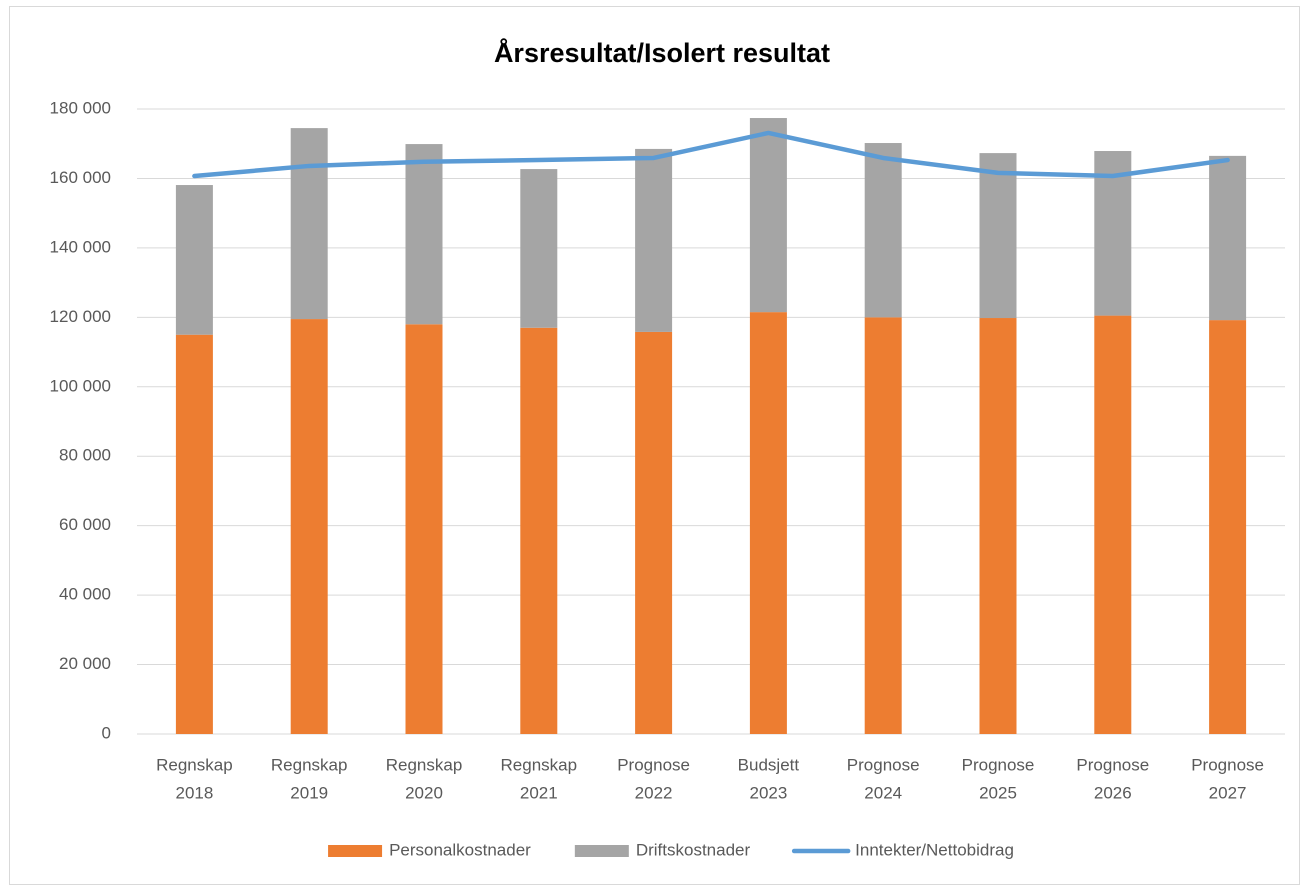 The image size is (1300, 887). Describe the element at coordinates (85, 663) in the screenshot. I see `y-tick-label: 20 000` at that location.